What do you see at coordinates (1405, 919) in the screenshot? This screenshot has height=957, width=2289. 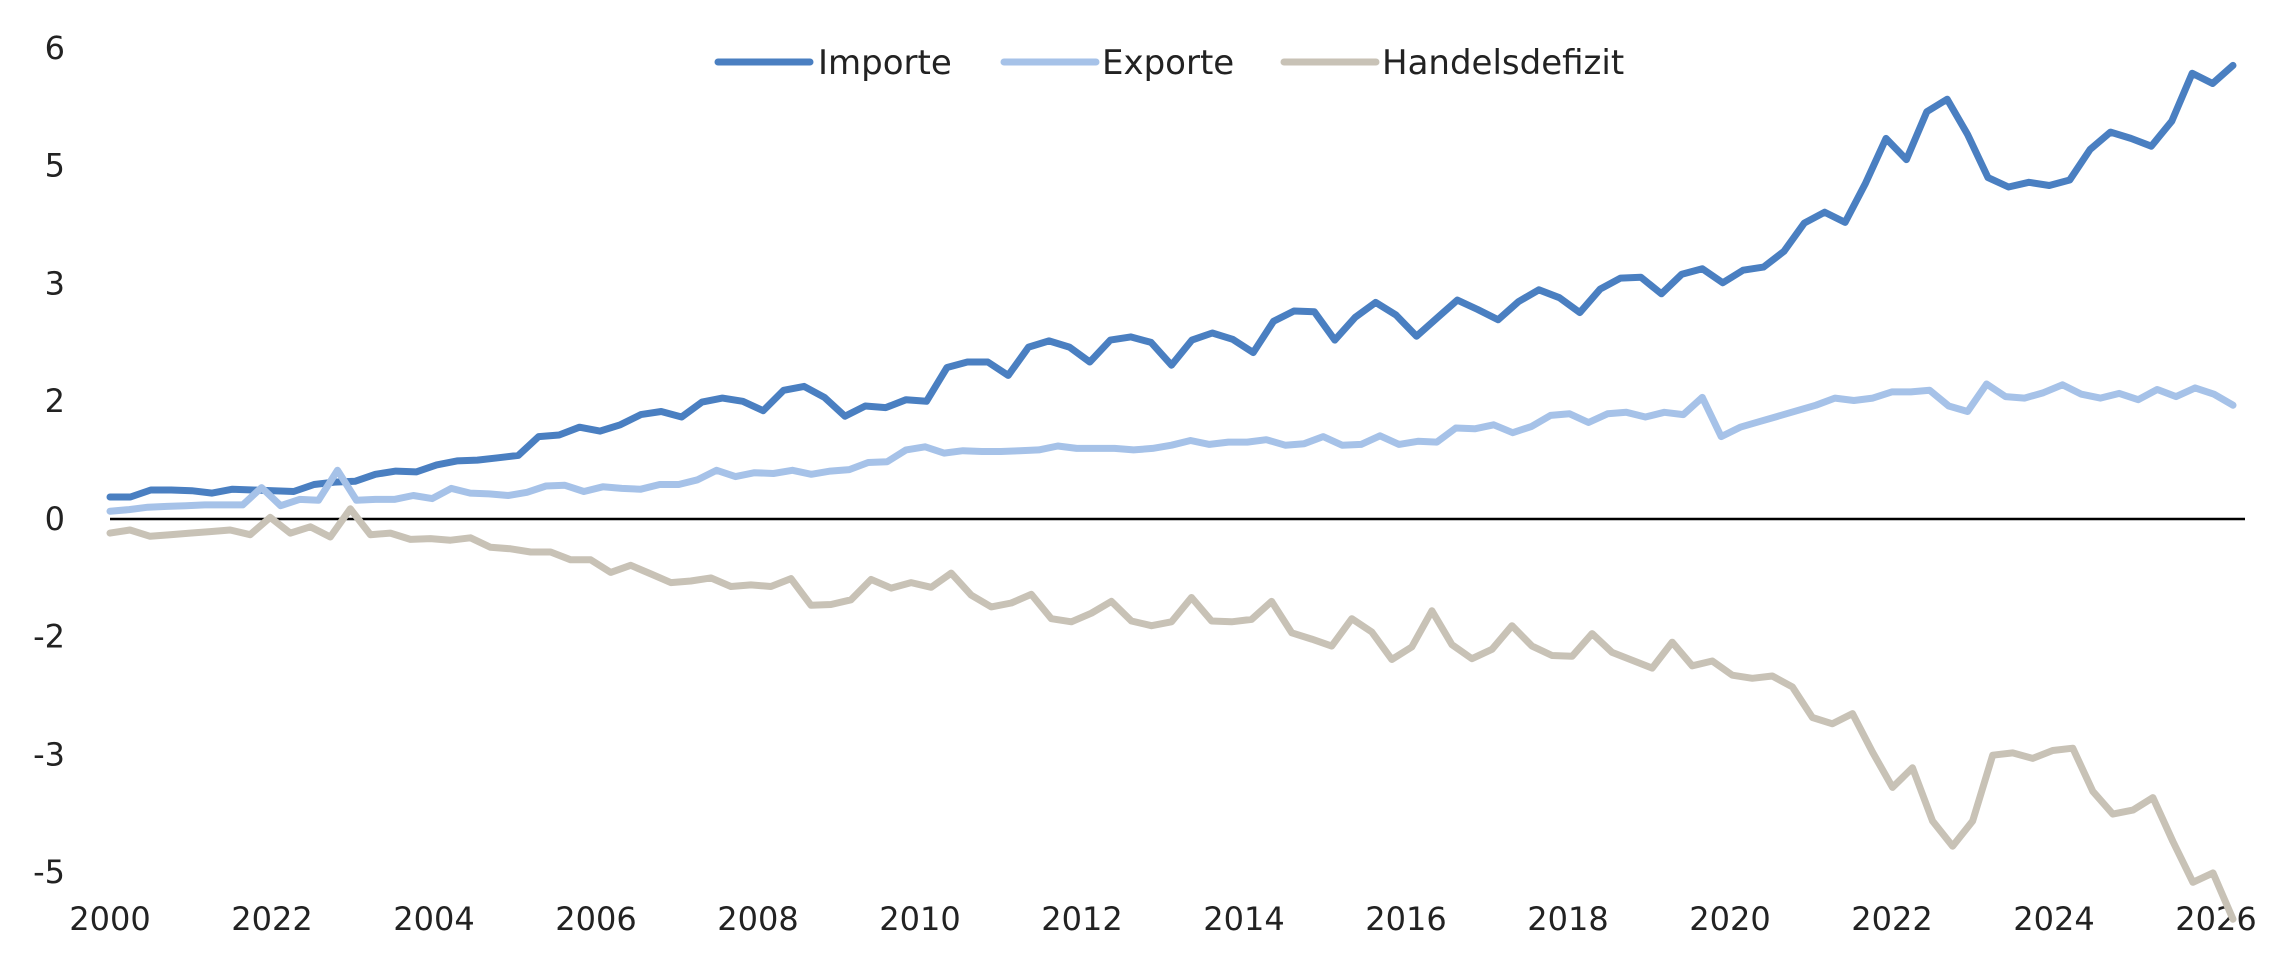 I see `x-tick-label: 2016` at bounding box center [1405, 919].